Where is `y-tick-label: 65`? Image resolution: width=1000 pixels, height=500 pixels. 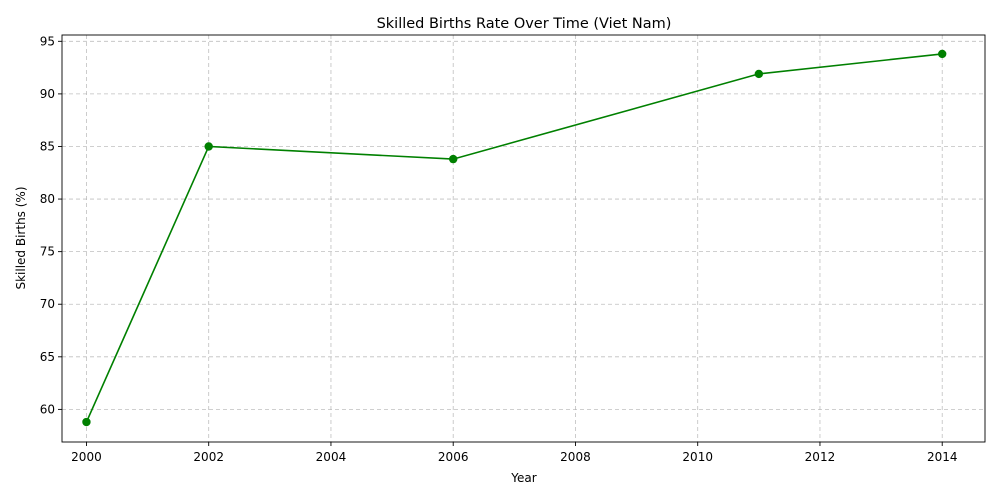
y-tick-label: 65 is located at coordinates (47, 357).